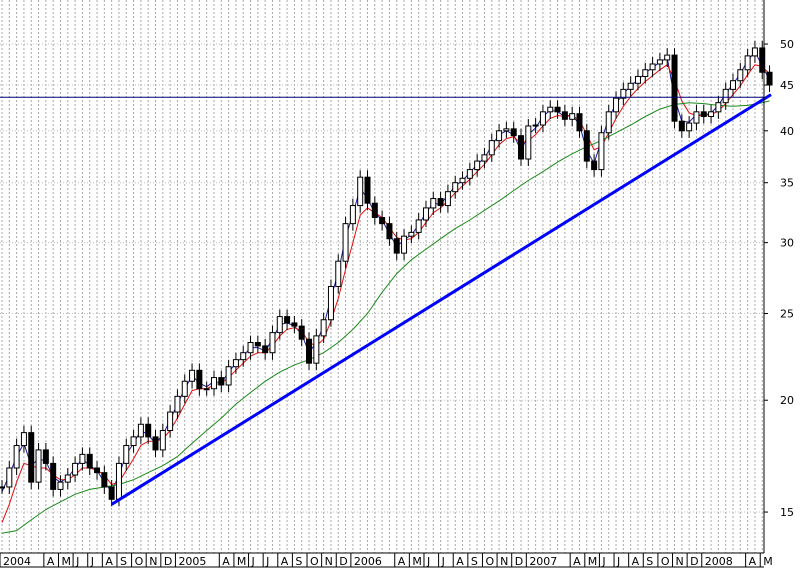  What do you see at coordinates (680, 561) in the screenshot?
I see `x-tick-label: N` at bounding box center [680, 561].